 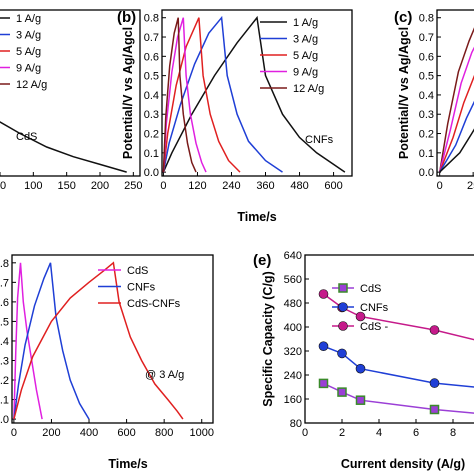 I want to click on y-tick-label: 80, so click(x=296, y=424).